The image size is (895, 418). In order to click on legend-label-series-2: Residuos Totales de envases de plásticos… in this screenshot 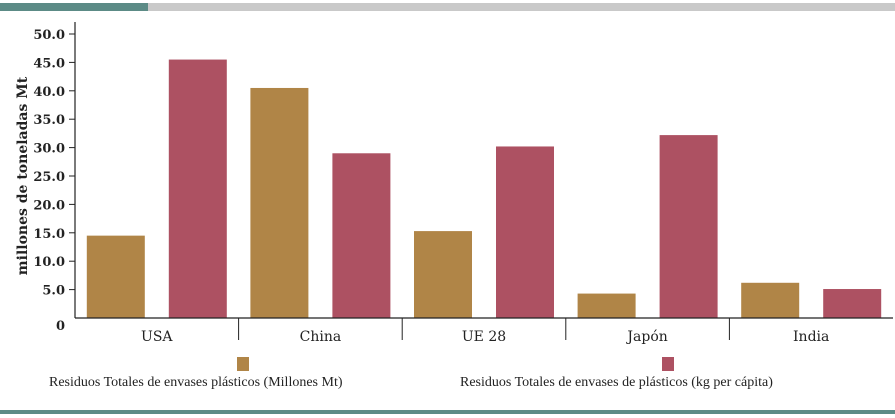, I will do `click(616, 382)`.